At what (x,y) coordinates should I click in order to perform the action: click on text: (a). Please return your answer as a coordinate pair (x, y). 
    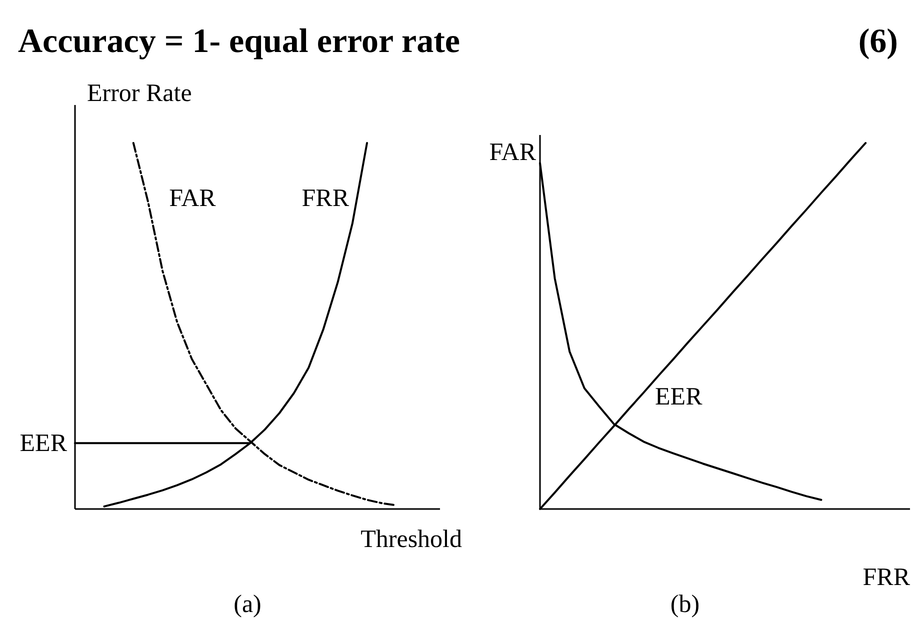
    Looking at the image, I should click on (248, 604).